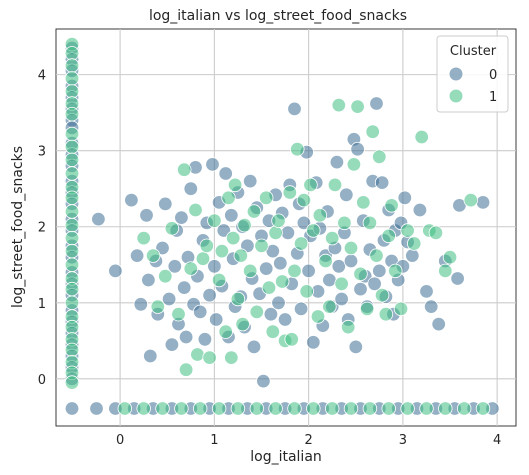 The width and height of the screenshot is (529, 475). I want to click on x-tick-label-3: 3, so click(403, 440).